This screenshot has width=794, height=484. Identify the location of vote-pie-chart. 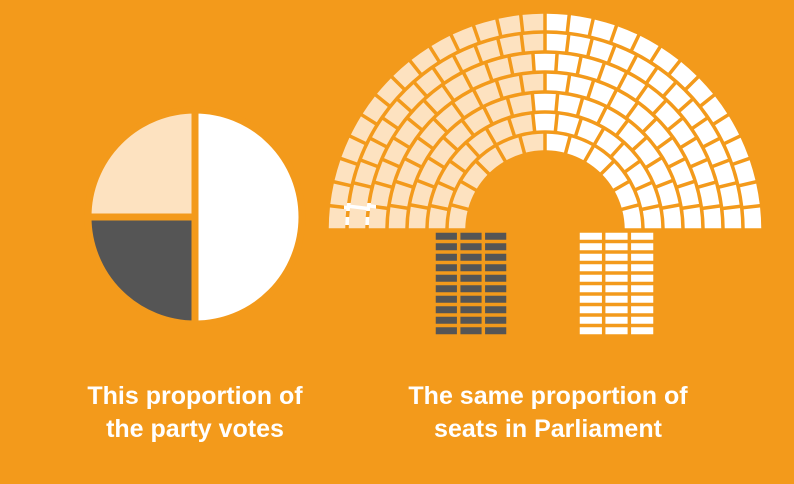
(195, 217).